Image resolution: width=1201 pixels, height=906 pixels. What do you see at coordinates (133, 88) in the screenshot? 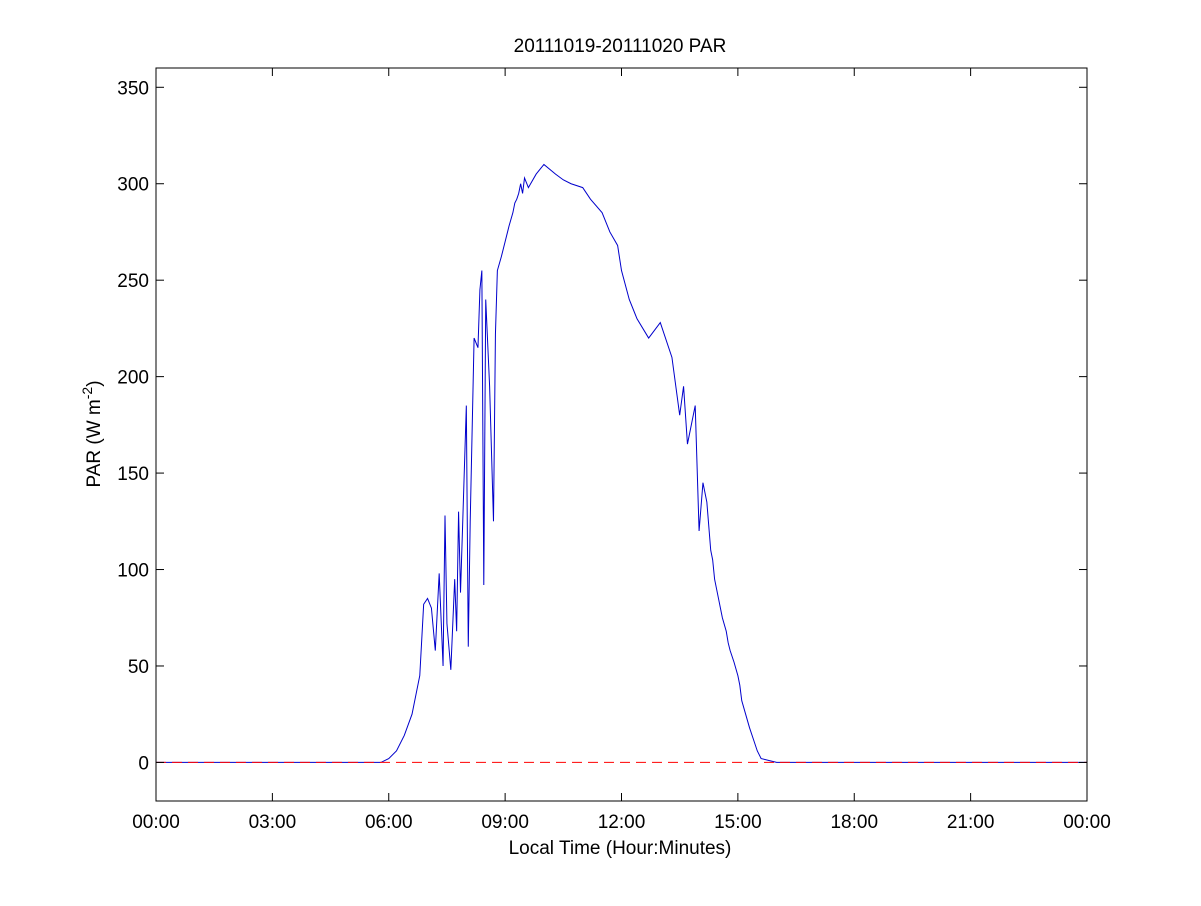
I see `y-tick-label: 350` at bounding box center [133, 88].